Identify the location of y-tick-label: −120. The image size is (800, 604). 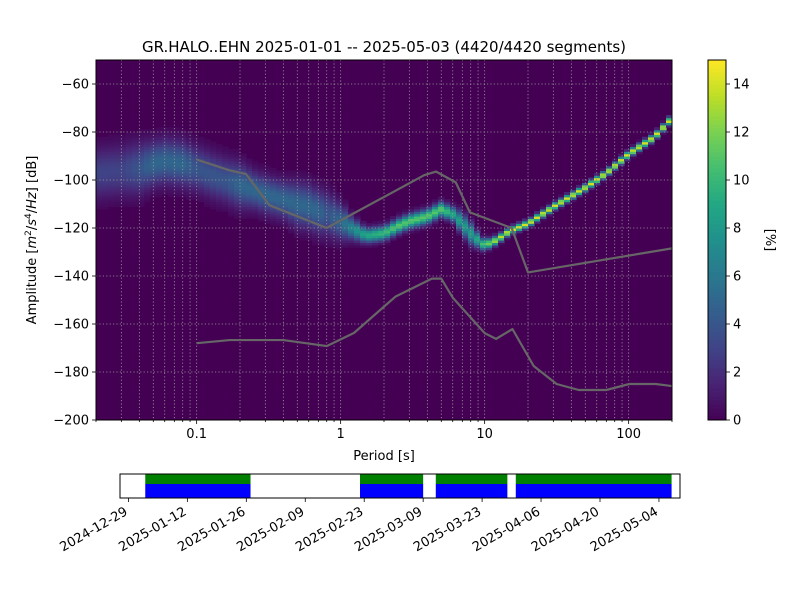
(71, 229).